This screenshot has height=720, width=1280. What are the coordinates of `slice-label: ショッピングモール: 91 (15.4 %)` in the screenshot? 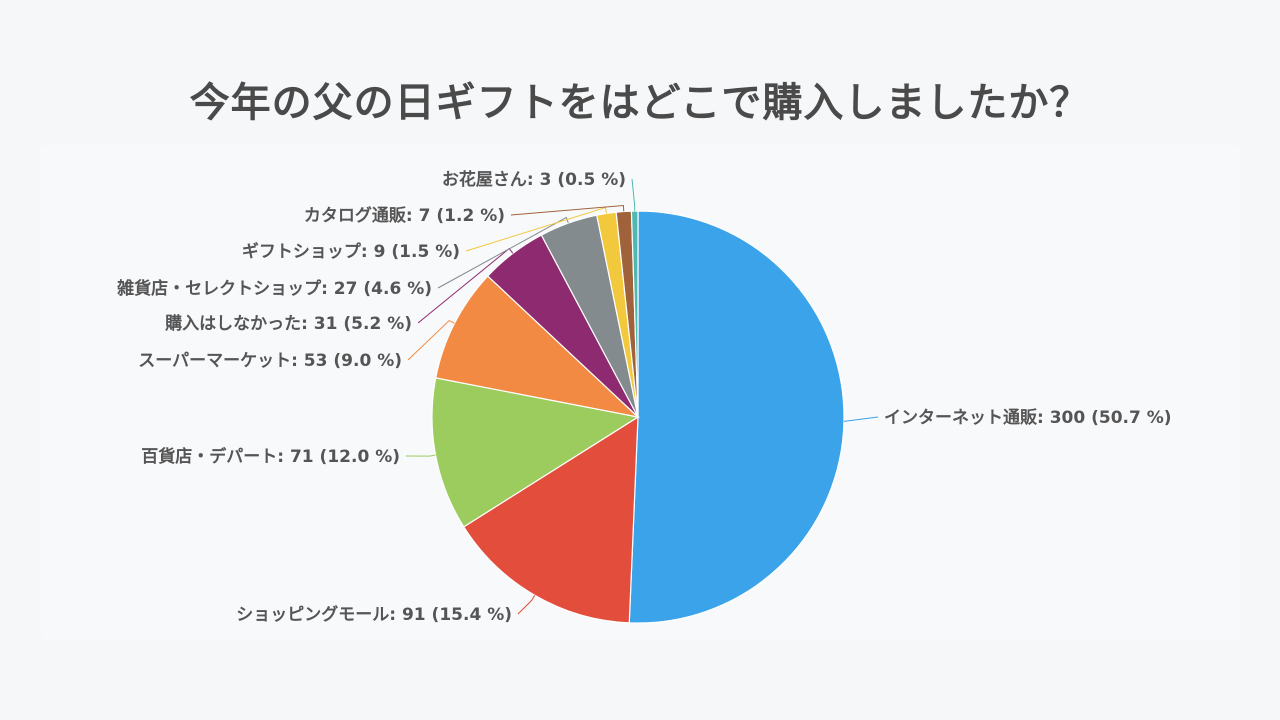 It's located at (374, 614).